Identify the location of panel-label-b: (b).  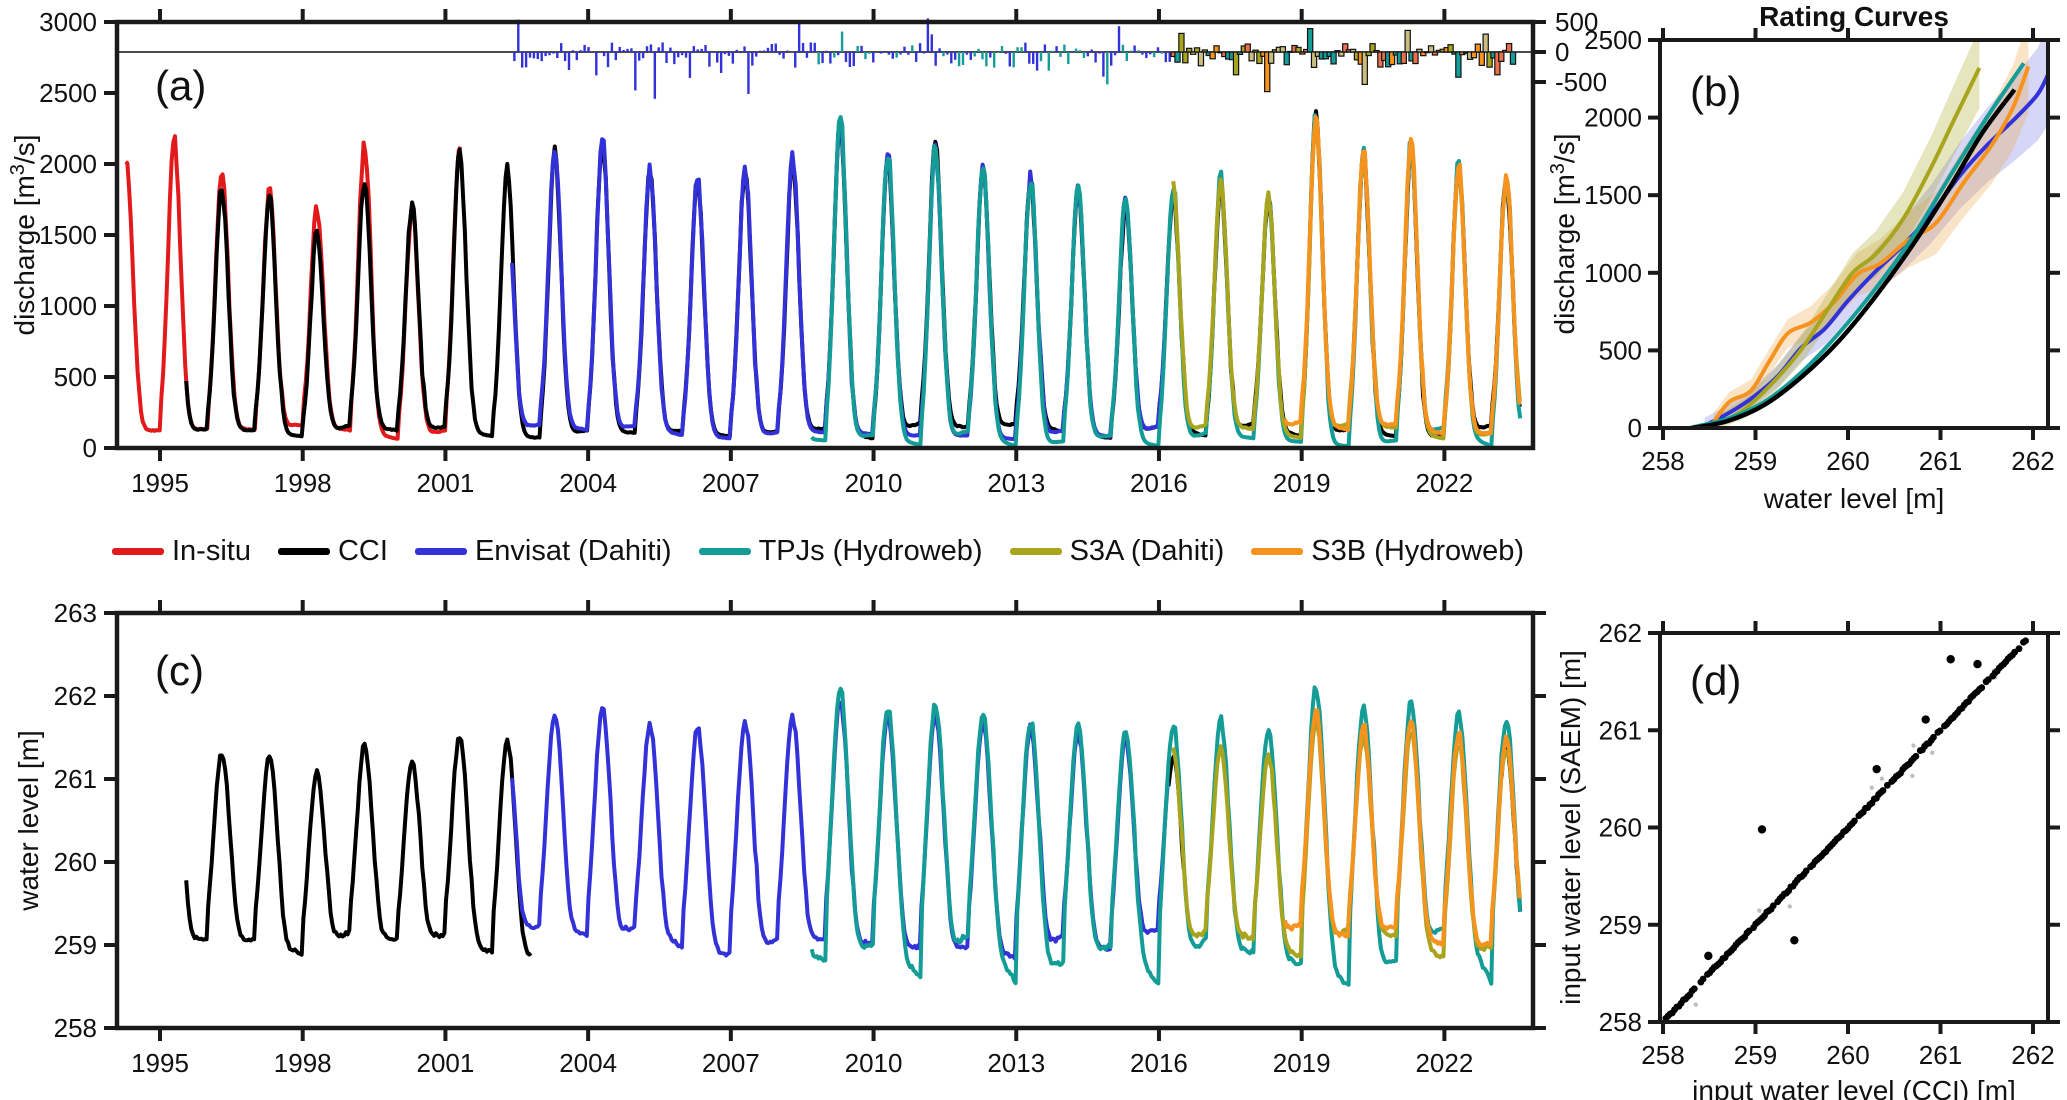
(1715, 91).